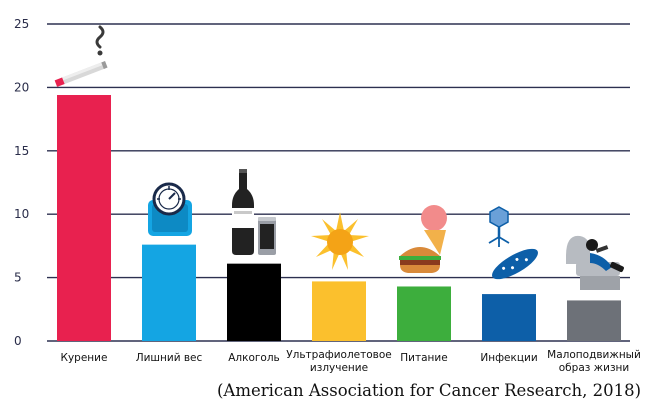 This screenshot has width=650, height=418. I want to click on category-label-line: Малоподвижный, so click(594, 355).